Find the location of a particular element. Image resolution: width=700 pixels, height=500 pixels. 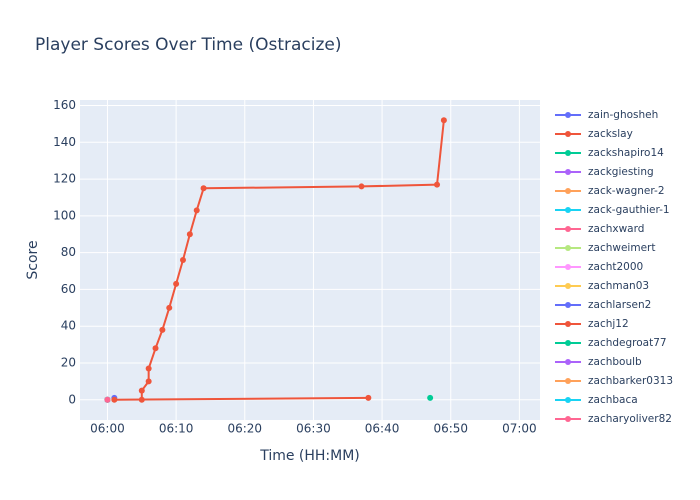

y-tick-label: 100 is located at coordinates (64, 215).